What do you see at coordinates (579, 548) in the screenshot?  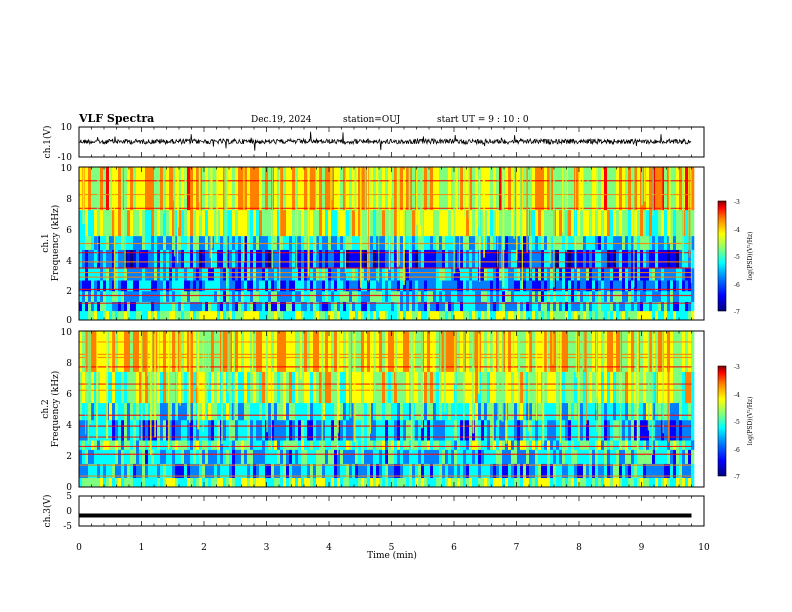 I see `time-axis-tick-label: 8` at bounding box center [579, 548].